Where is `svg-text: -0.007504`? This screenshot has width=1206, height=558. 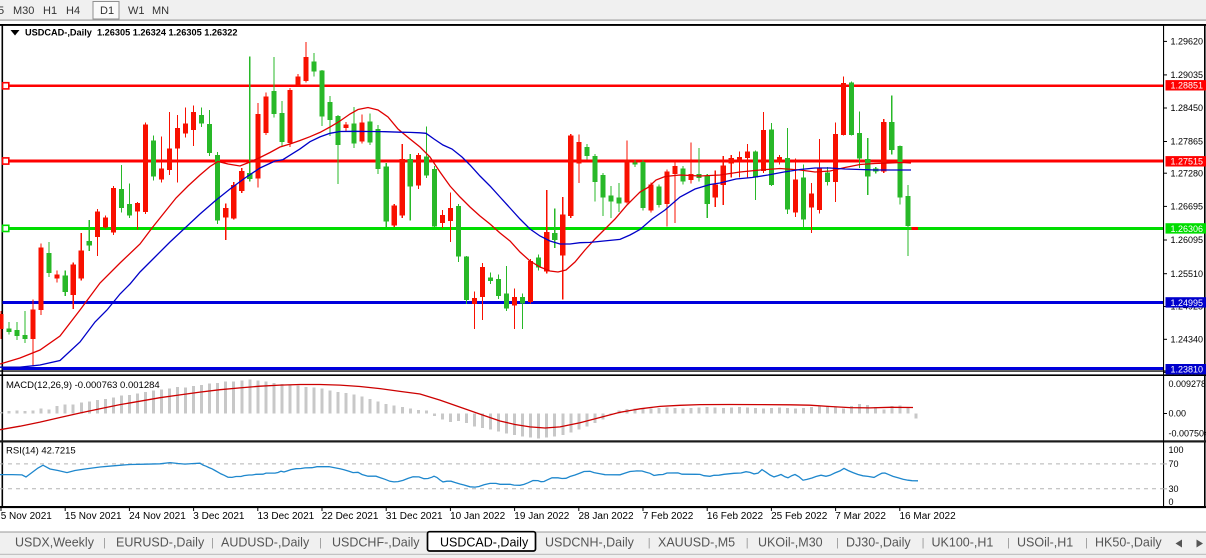 svg-text: -0.007504 is located at coordinates (1187, 433).